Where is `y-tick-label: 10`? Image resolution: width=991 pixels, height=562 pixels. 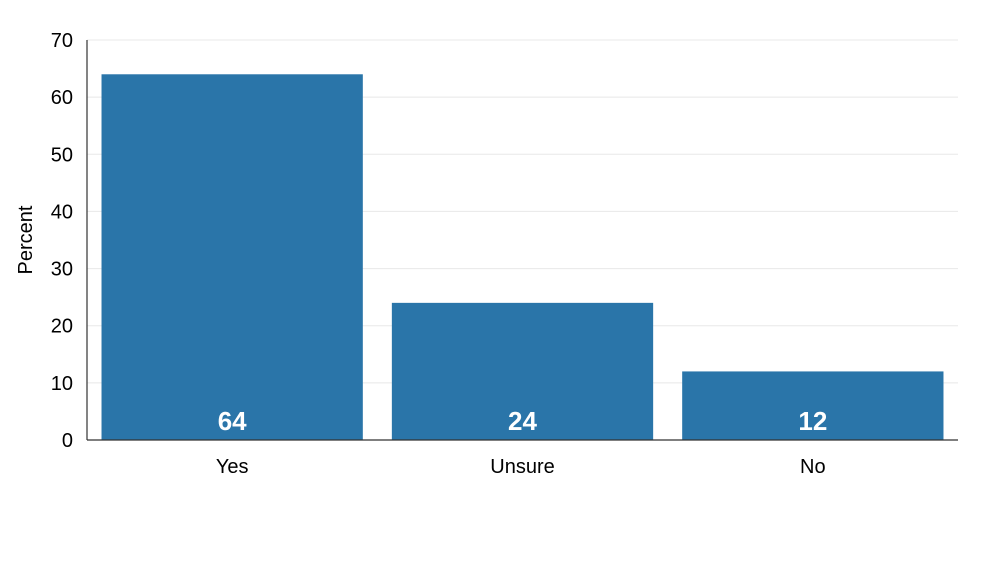 y-tick-label: 10 is located at coordinates (62, 384).